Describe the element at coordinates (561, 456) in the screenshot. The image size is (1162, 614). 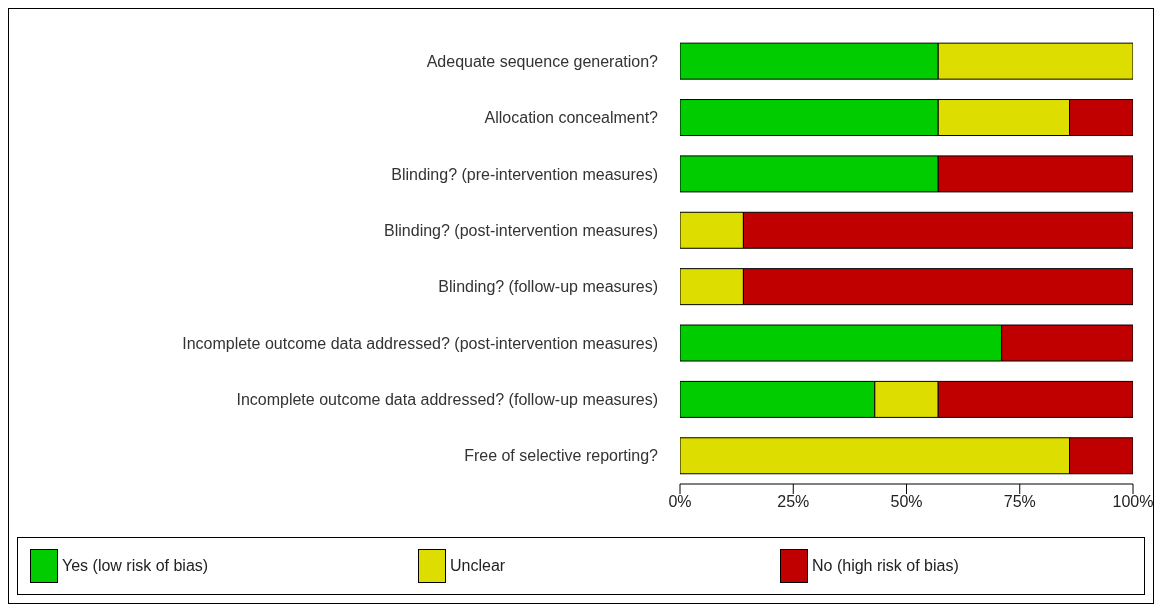
I see `y-tick-label: Free of selective reporting?` at that location.